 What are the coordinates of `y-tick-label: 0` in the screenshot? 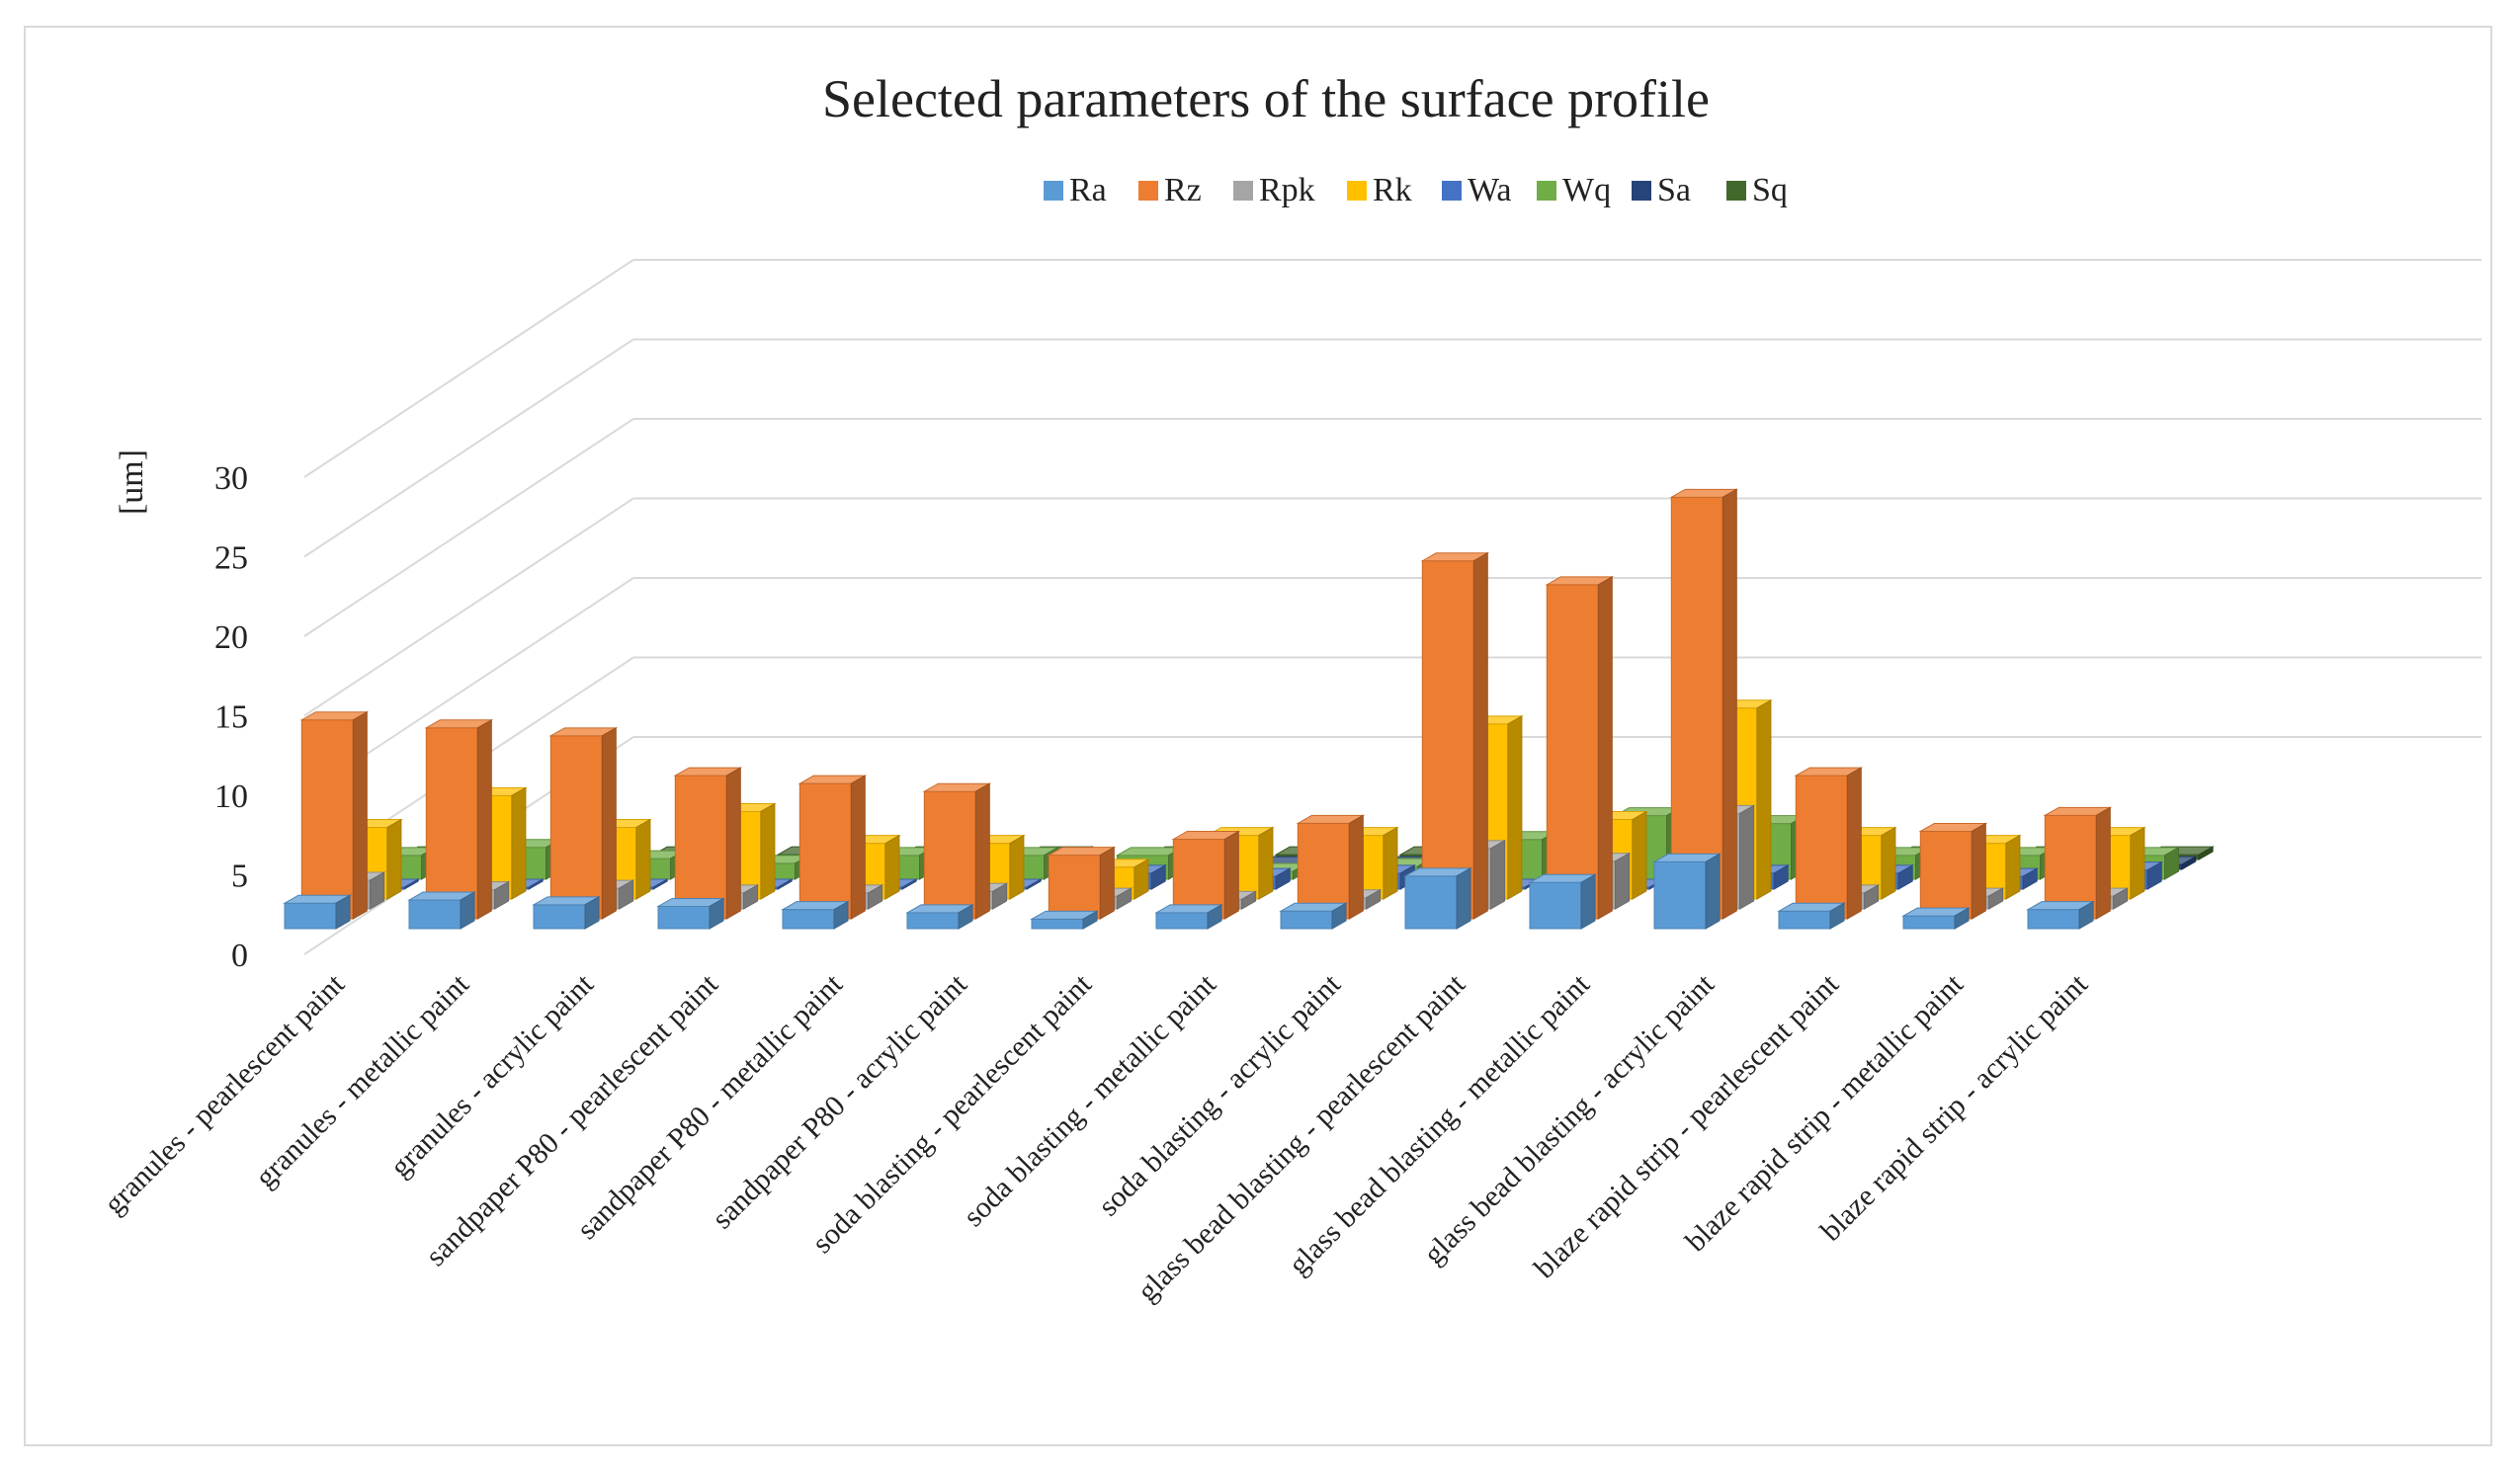 It's located at (239, 956).